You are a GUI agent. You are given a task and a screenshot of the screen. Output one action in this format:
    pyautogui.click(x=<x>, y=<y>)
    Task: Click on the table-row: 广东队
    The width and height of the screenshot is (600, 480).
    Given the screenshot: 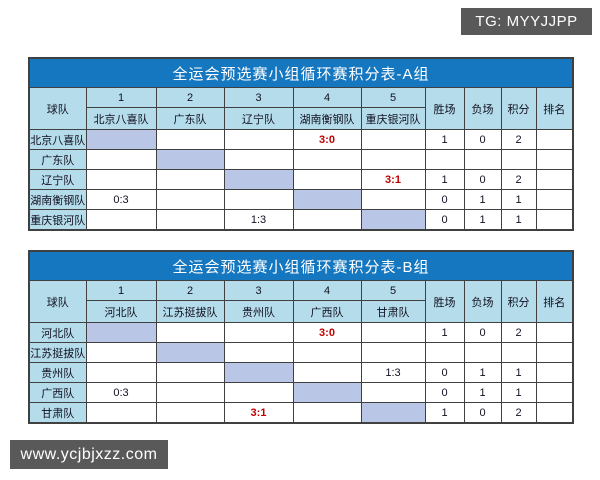 What is the action you would take?
    pyautogui.click(x=301, y=159)
    